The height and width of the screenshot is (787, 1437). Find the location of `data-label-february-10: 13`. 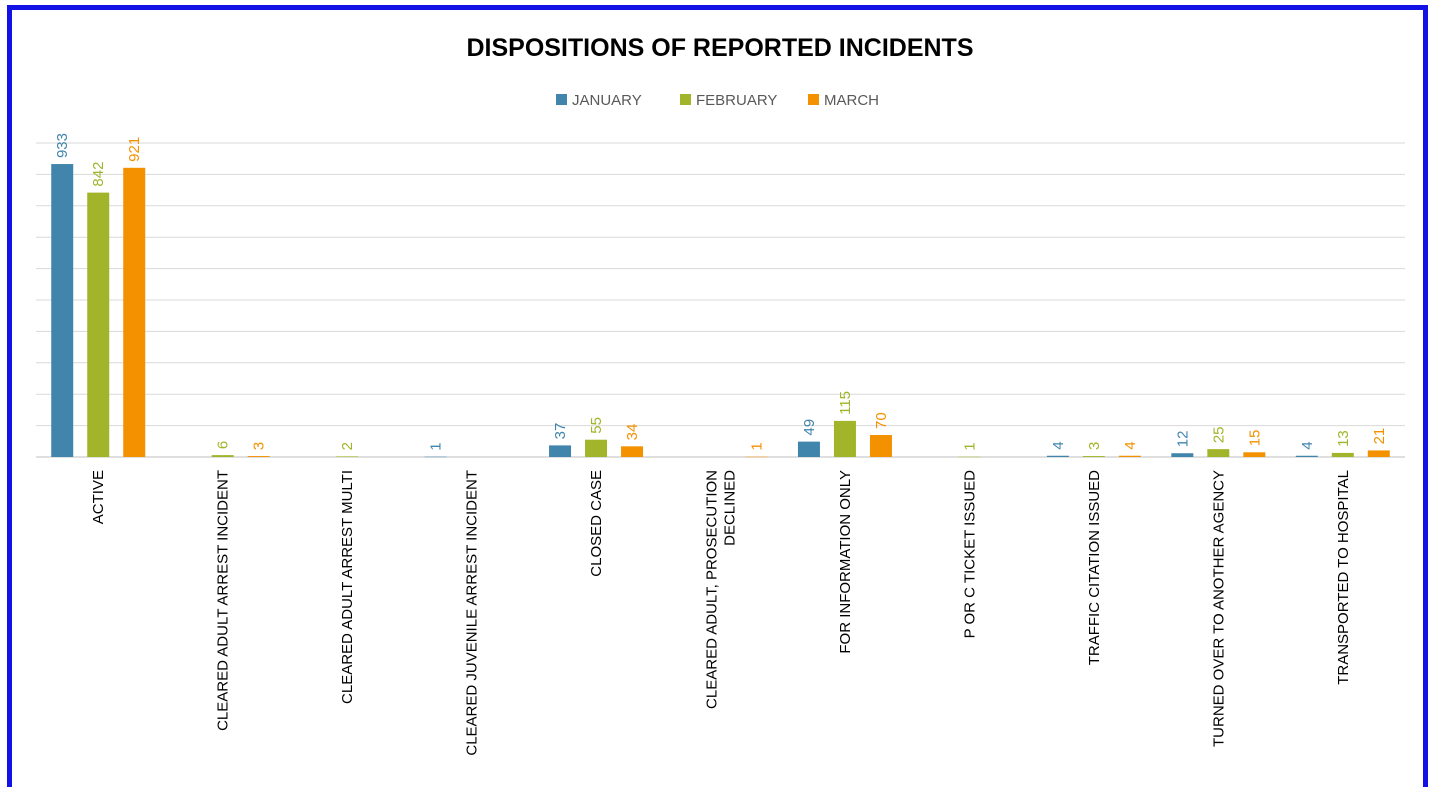

data-label-february-10: 13 is located at coordinates (1343, 438).